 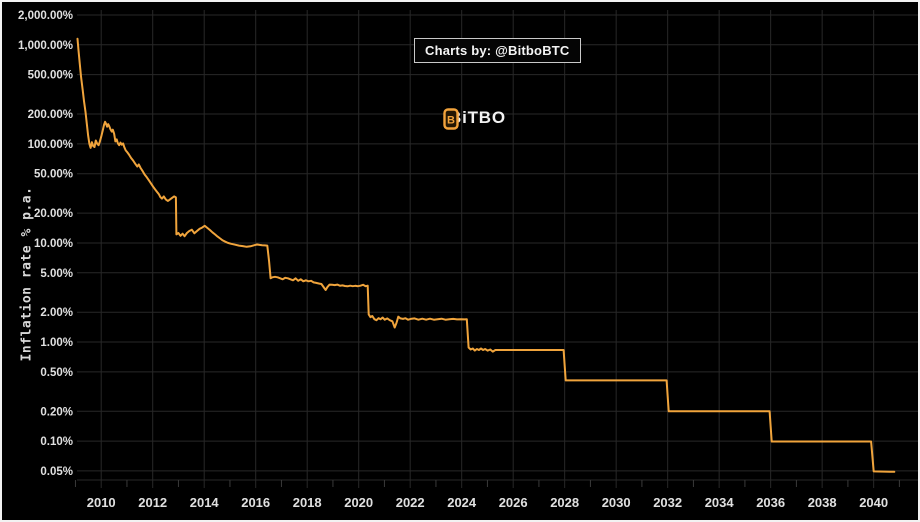 What do you see at coordinates (56, 472) in the screenshot?
I see `y-tick-label: 0.05%` at bounding box center [56, 472].